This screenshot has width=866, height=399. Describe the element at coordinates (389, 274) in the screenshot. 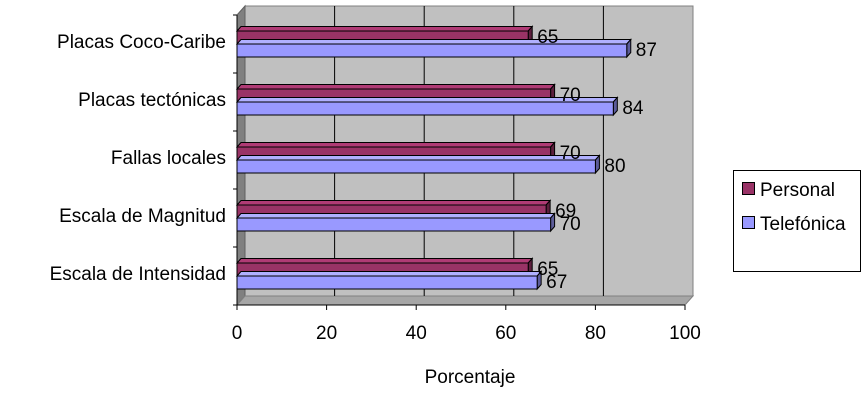

I see `bar-telefnica-0-top` at that location.